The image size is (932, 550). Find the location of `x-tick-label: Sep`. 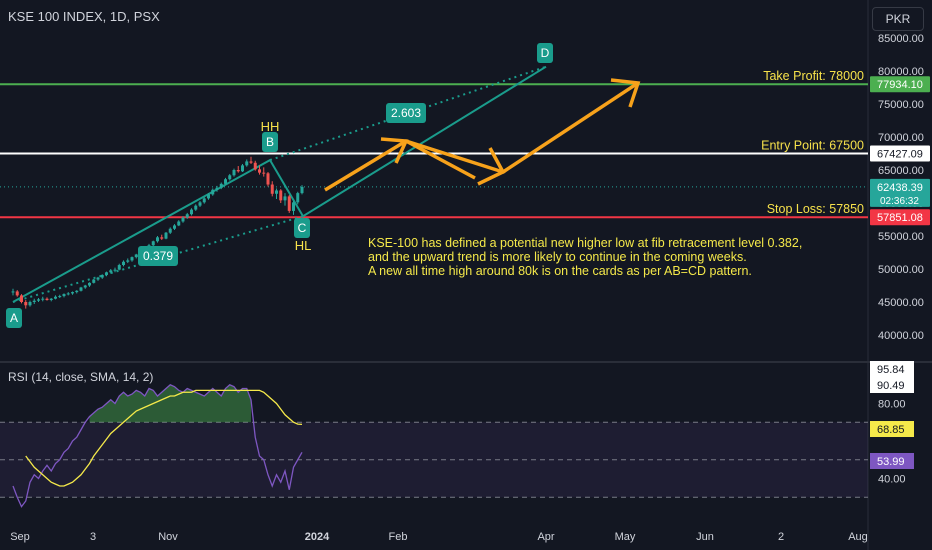

x-tick-label: Sep is located at coordinates (20, 537).